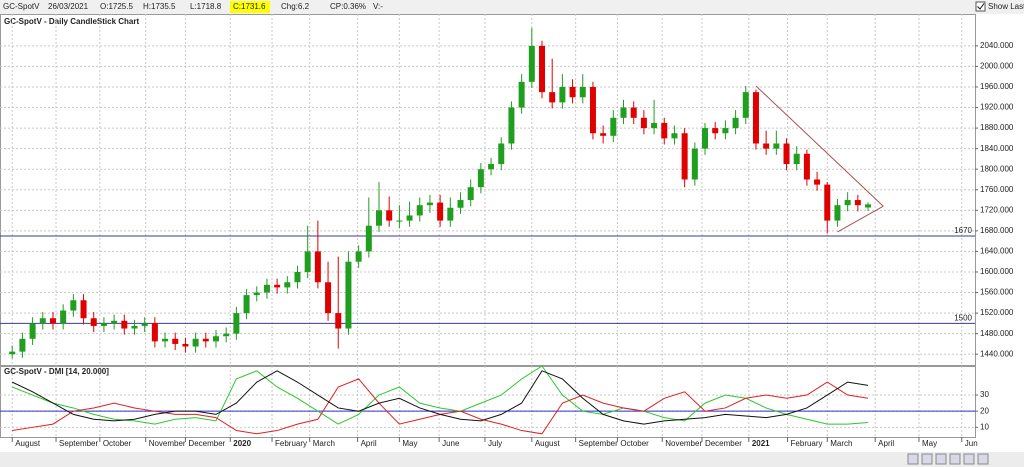  What do you see at coordinates (451, 443) in the screenshot?
I see `x-tick-label: June` at bounding box center [451, 443].